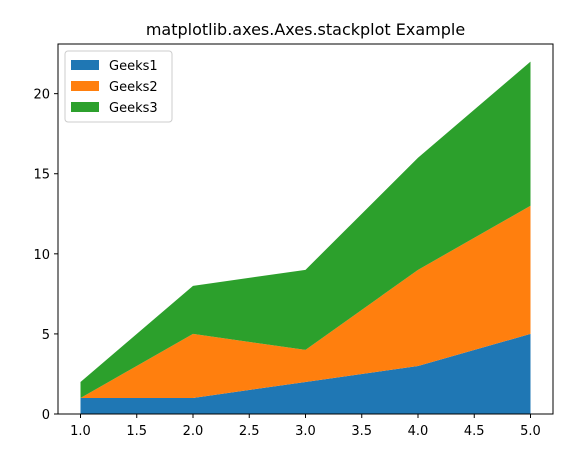 The height and width of the screenshot is (463, 586). Describe the element at coordinates (133, 87) in the screenshot. I see `legend-label-2: Geeks2` at that location.